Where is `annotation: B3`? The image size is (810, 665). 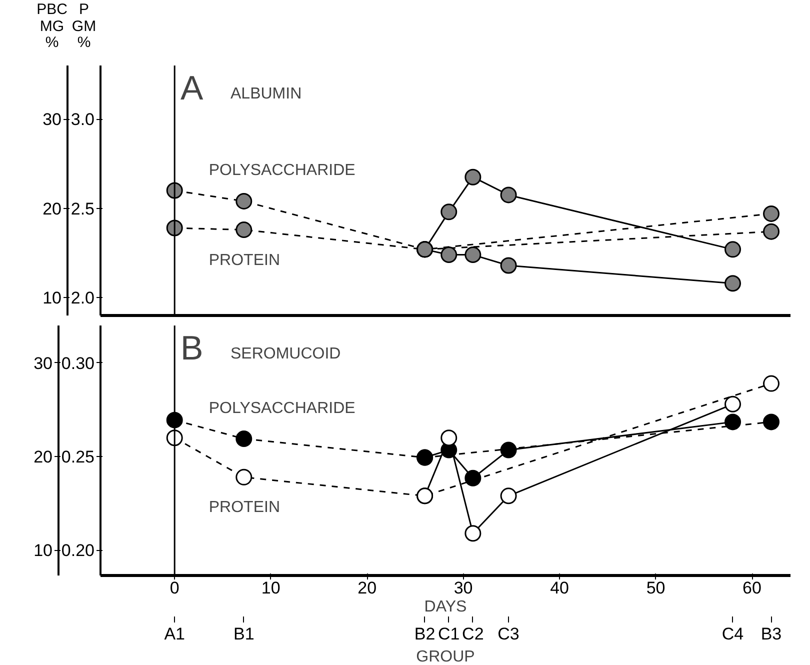
annotation: B3 is located at coordinates (771, 634).